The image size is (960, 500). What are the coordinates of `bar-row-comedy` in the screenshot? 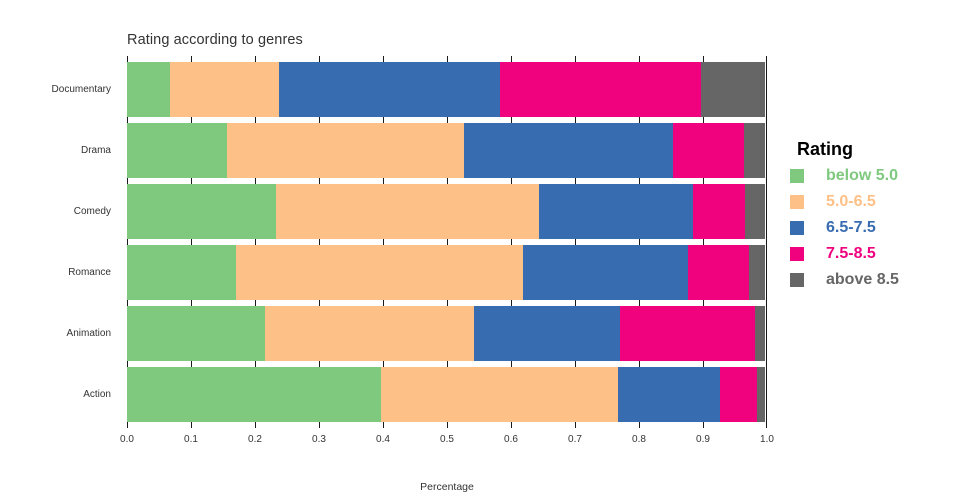 It's located at (446, 211).